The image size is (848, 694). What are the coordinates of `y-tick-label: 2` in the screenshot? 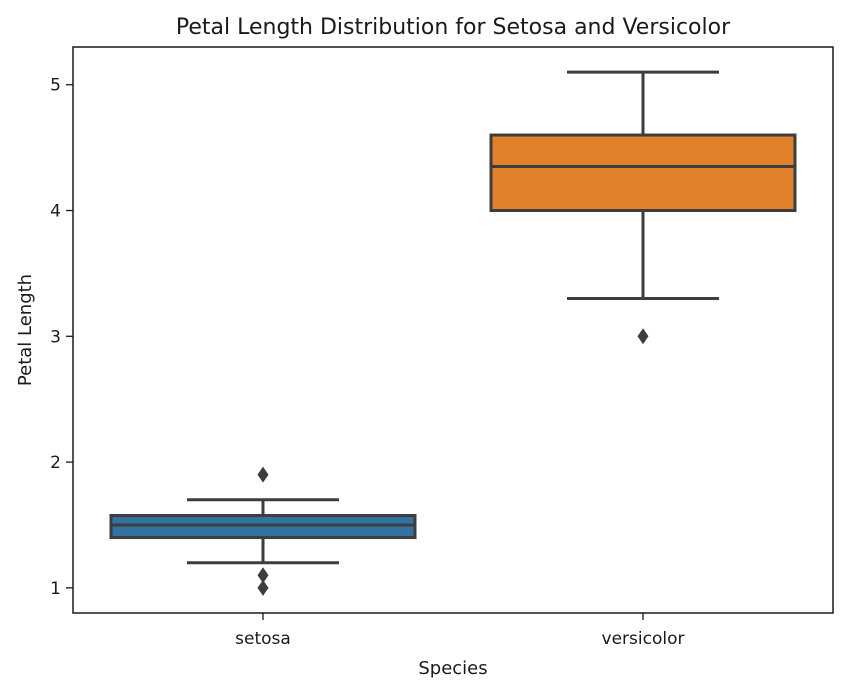 It's located at (55, 463).